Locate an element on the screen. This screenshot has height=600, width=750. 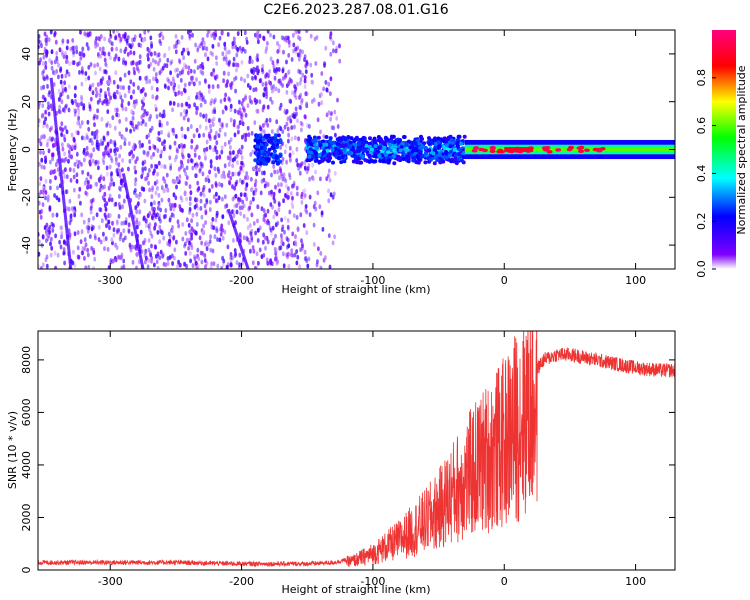
colorbar-tick-label: 0.6 is located at coordinates (701, 126).